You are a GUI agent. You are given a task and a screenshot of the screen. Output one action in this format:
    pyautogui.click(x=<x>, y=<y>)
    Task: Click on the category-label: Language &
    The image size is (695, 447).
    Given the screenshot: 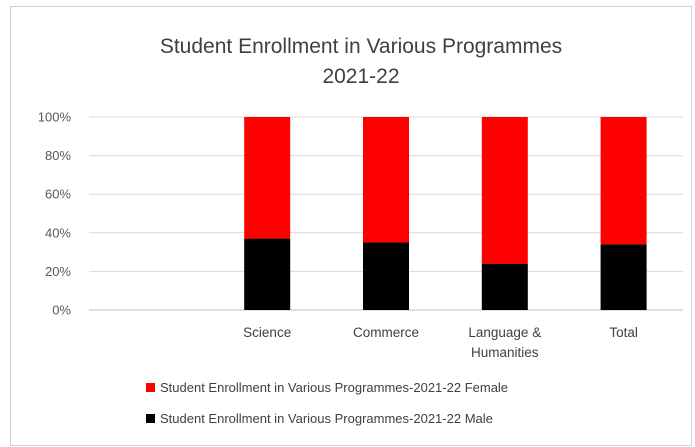 What is the action you would take?
    pyautogui.click(x=504, y=332)
    